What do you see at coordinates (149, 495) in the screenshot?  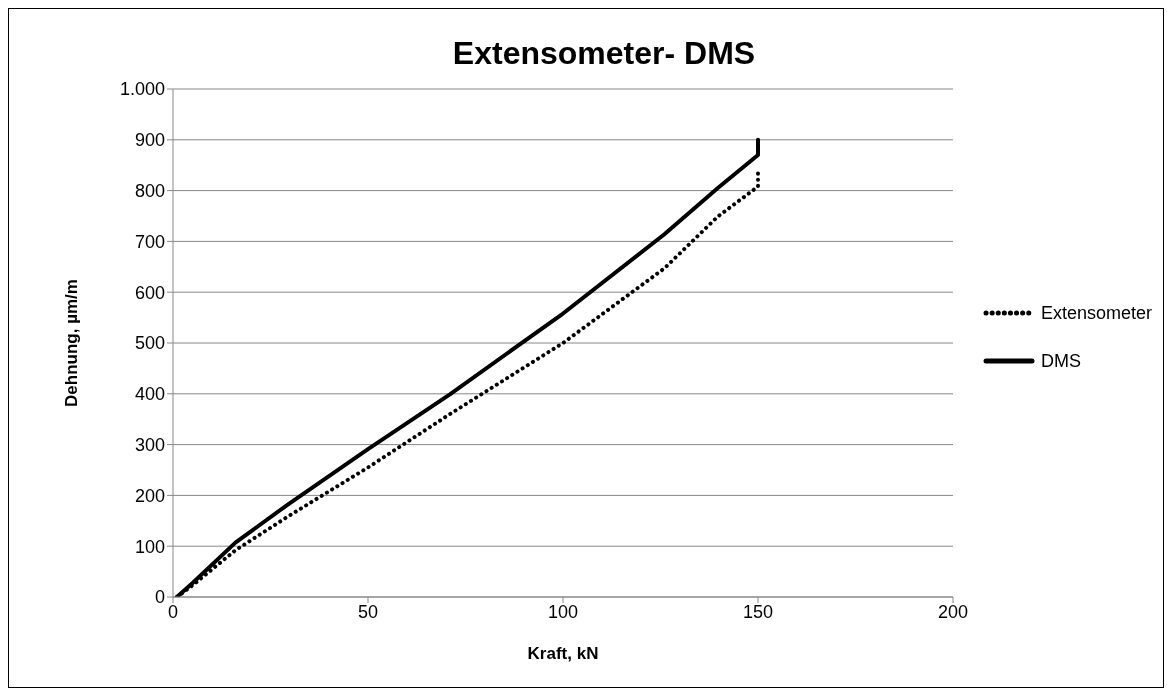 I see `y-tick-label: 200` at bounding box center [149, 495].